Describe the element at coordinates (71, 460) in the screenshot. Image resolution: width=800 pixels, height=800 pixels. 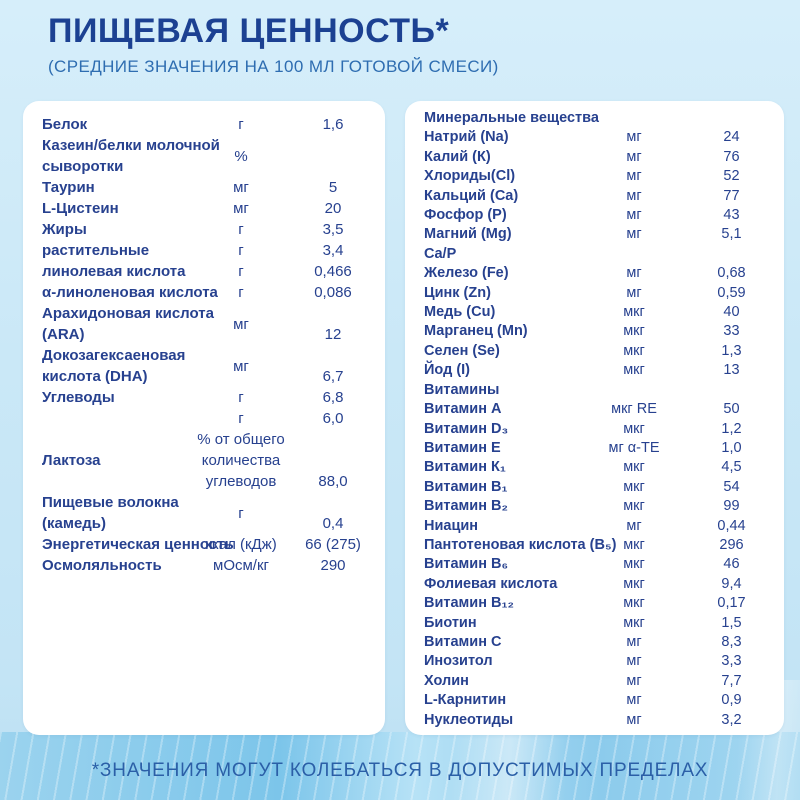
I see `row-name: Лактоза` at that location.